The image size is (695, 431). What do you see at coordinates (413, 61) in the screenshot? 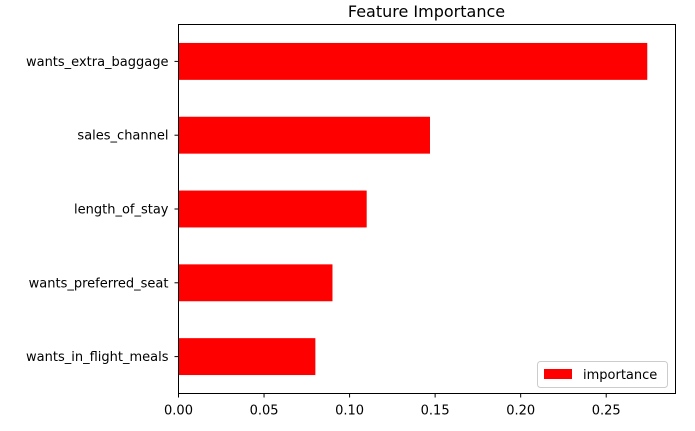
I see `bar-wants-extra-baggage` at bounding box center [413, 61].